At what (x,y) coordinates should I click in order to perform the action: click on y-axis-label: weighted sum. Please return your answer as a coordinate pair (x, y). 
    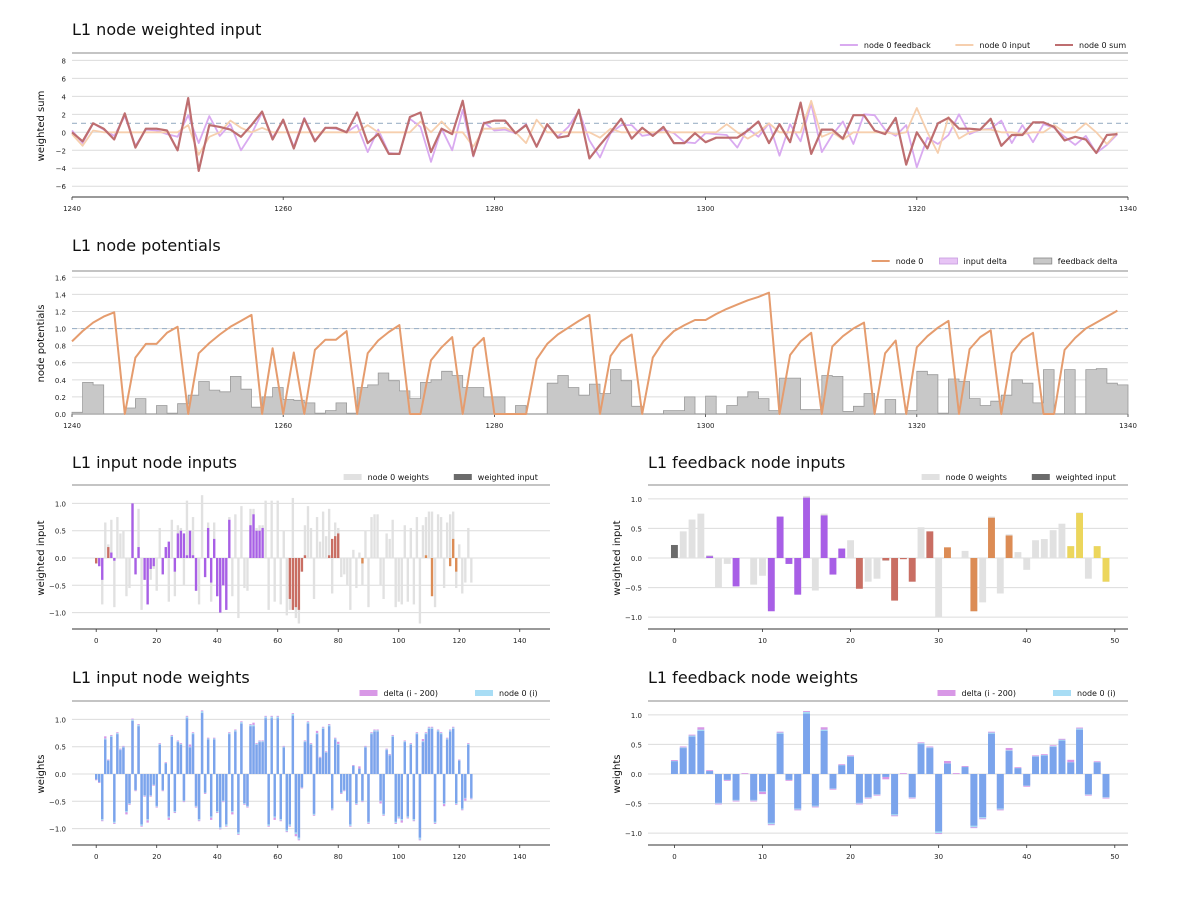
    Looking at the image, I should click on (41, 126).